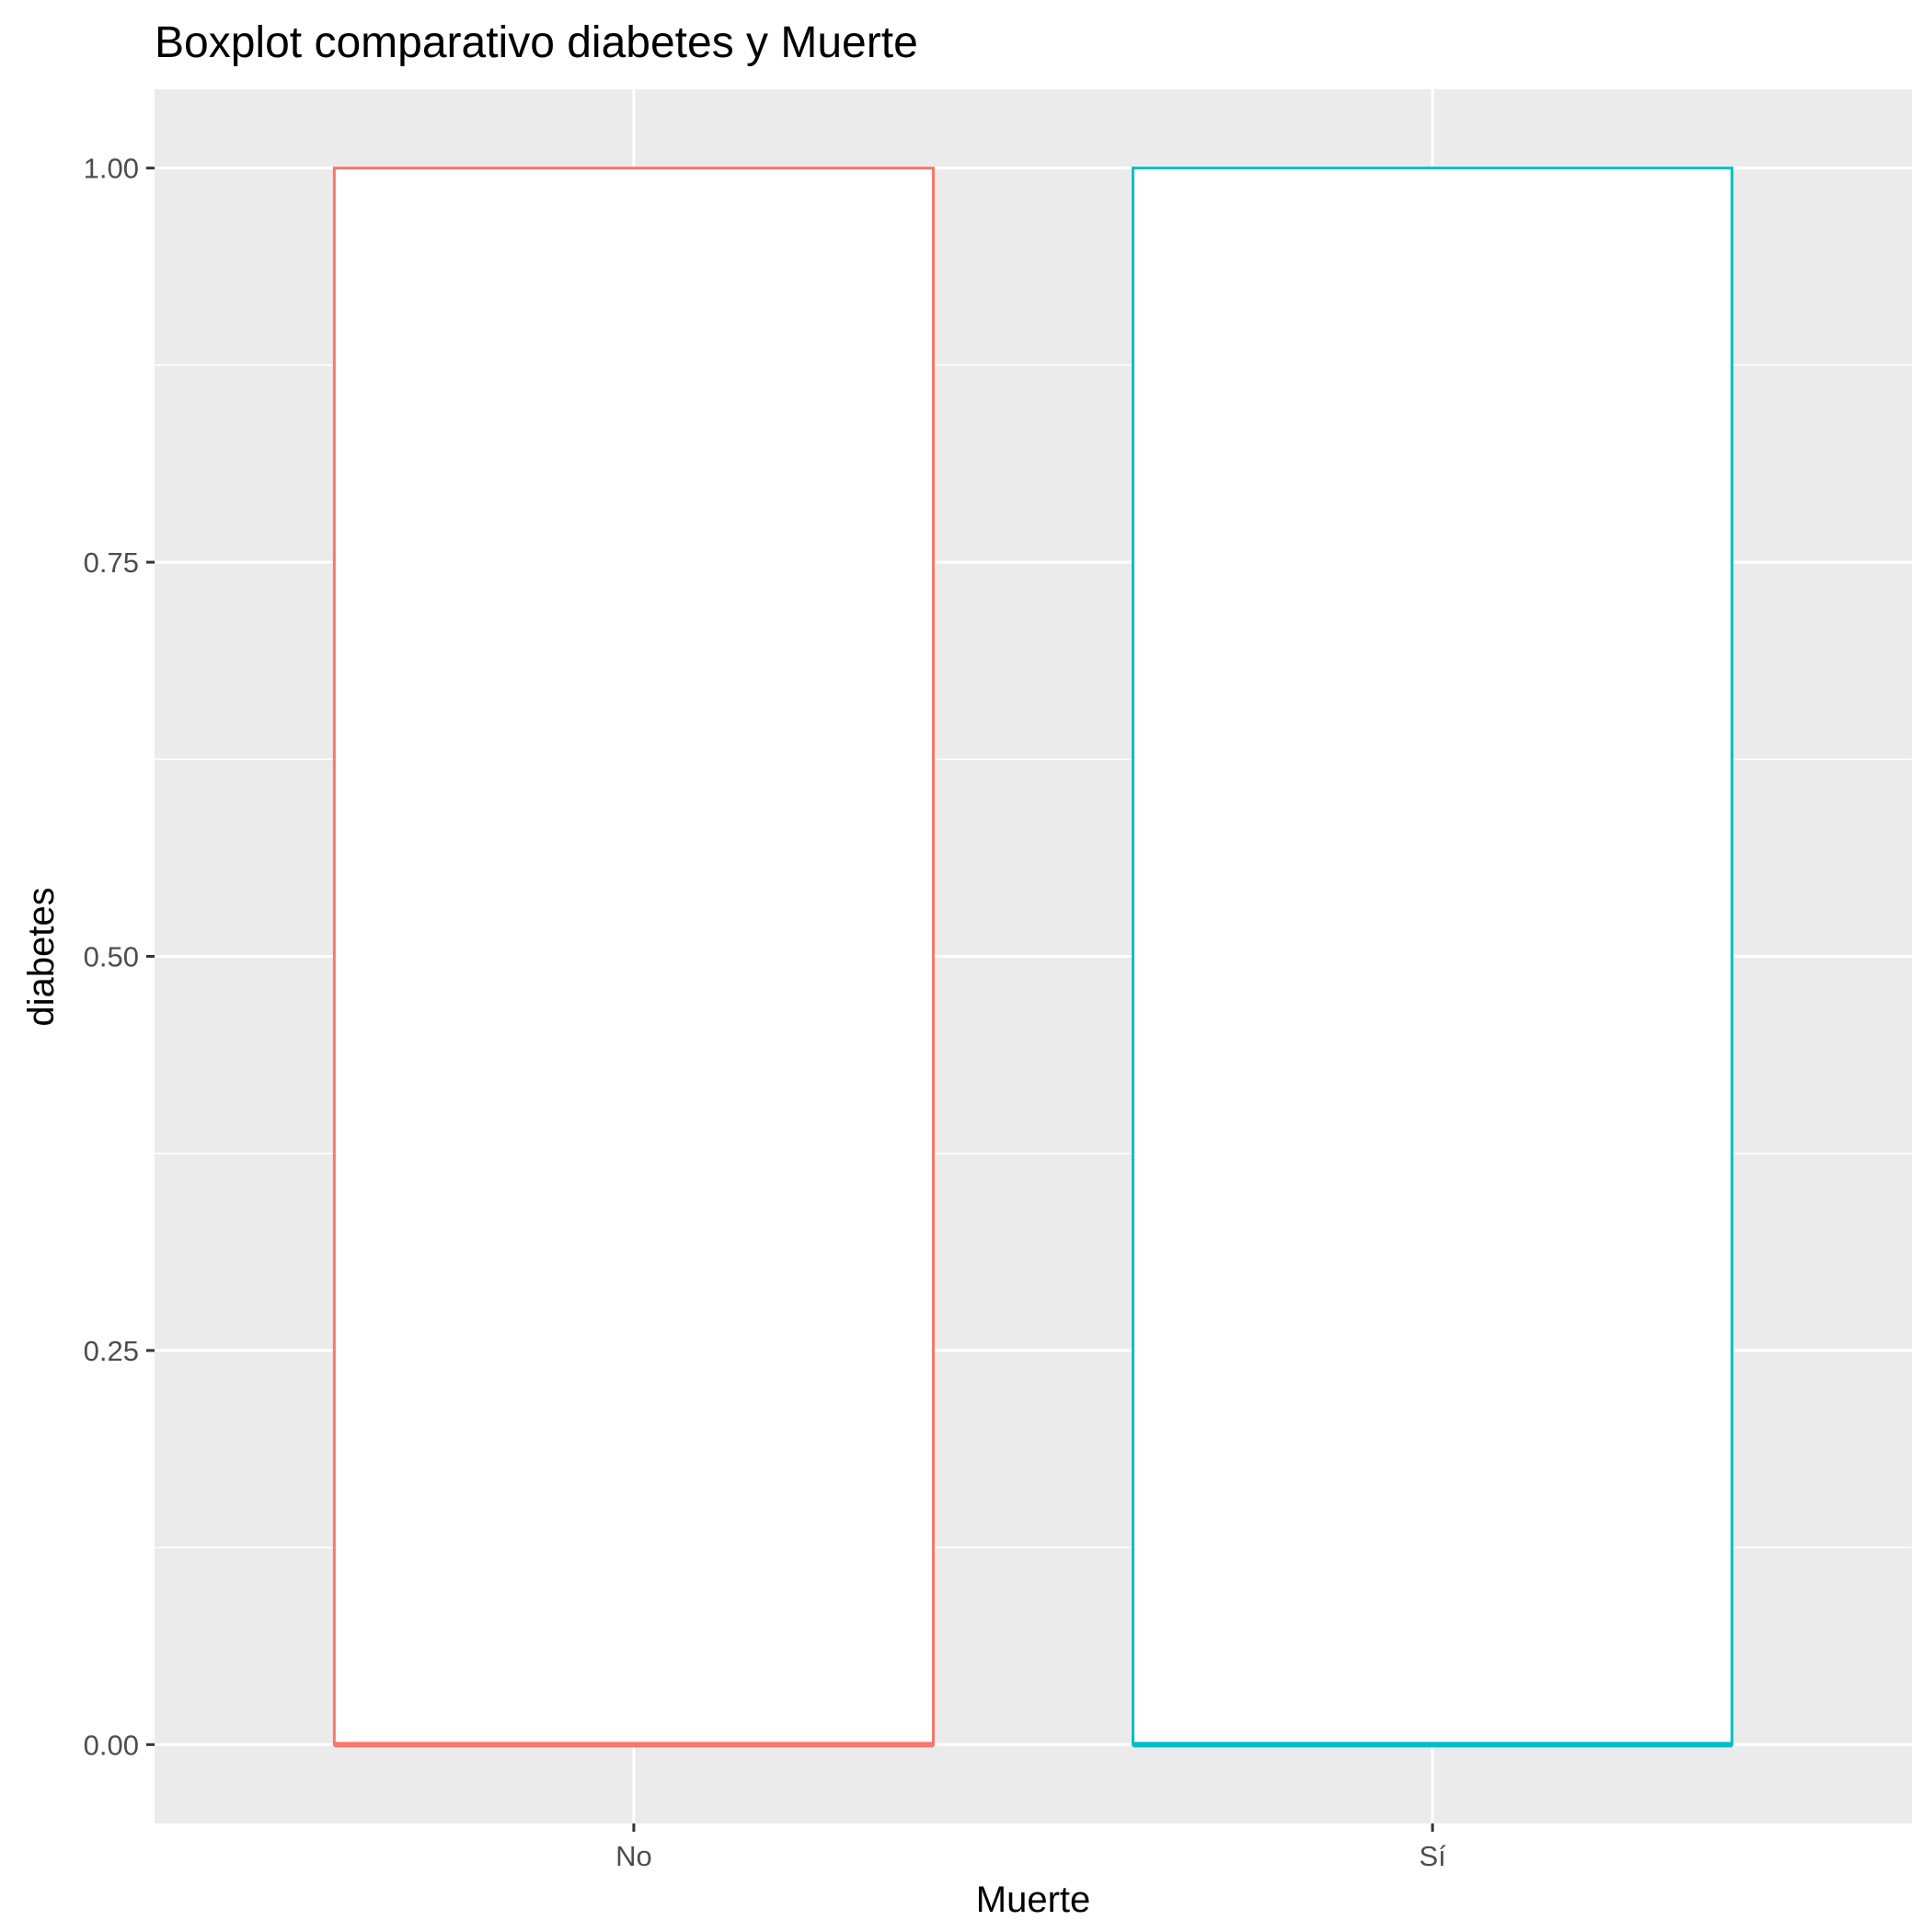 Image resolution: width=1932 pixels, height=1932 pixels. I want to click on x-axis: No Sí, so click(1030, 1847).